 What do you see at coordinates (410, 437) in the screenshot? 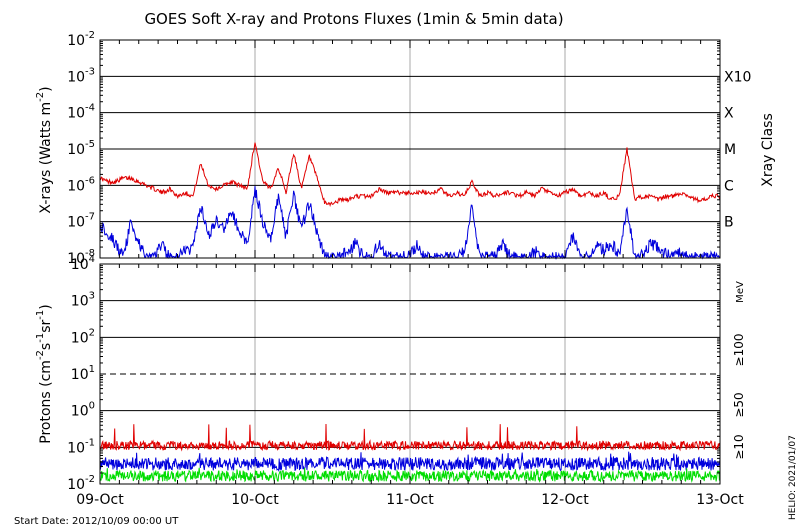
I see `proton-series-red` at bounding box center [410, 437].